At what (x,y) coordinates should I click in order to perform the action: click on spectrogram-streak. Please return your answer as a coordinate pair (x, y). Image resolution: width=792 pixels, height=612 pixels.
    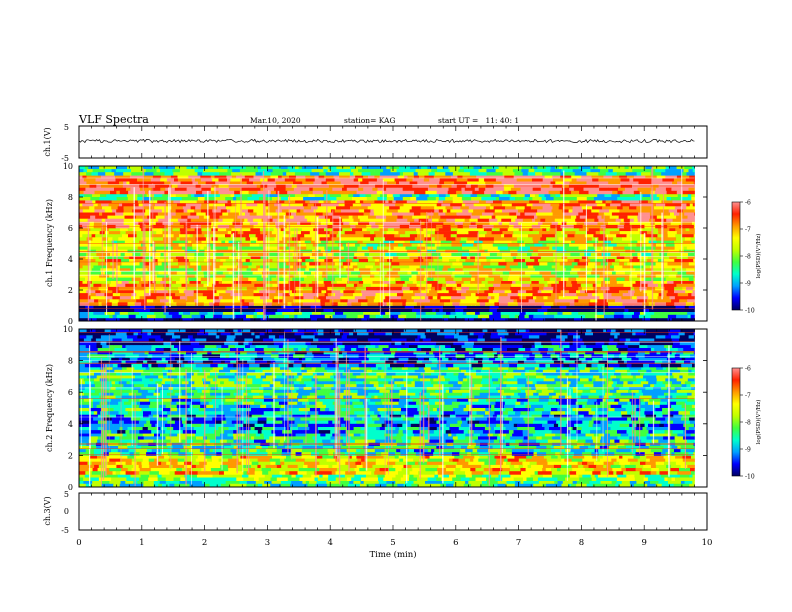
    Looking at the image, I should click on (651, 225).